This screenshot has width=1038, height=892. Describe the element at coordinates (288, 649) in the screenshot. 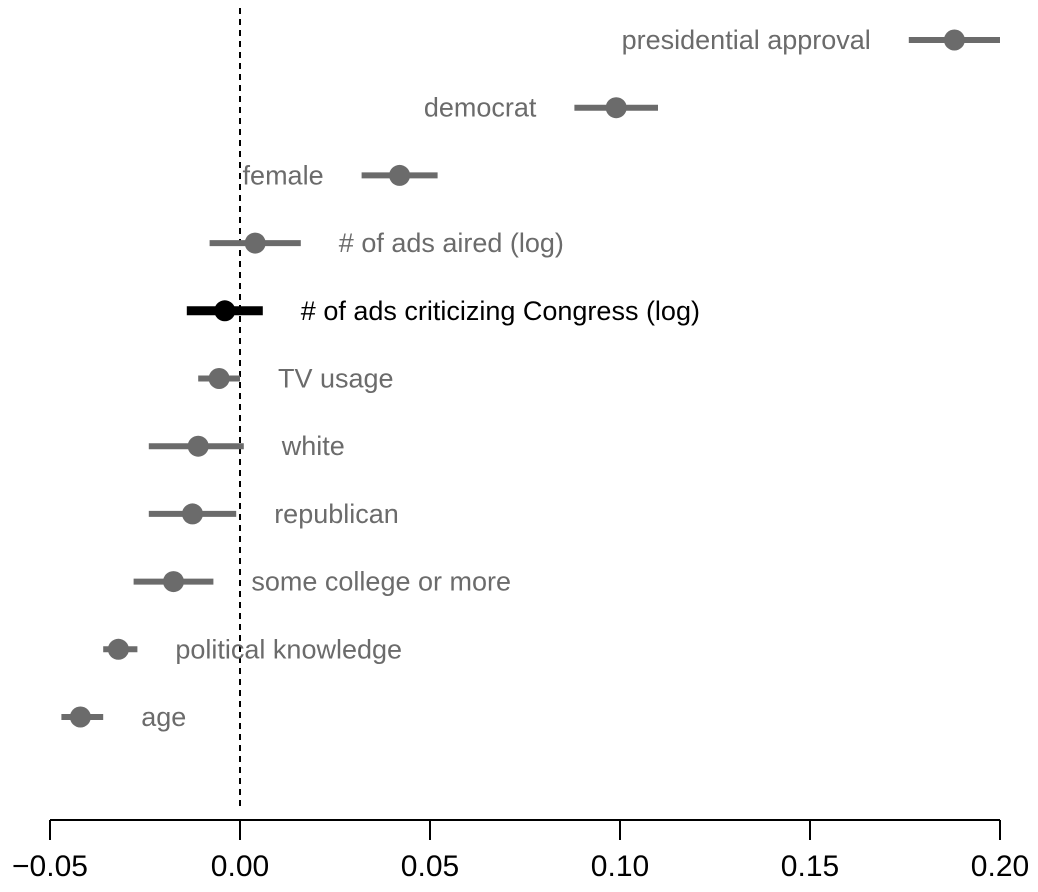

I see `row-label: political knowledge` at that location.